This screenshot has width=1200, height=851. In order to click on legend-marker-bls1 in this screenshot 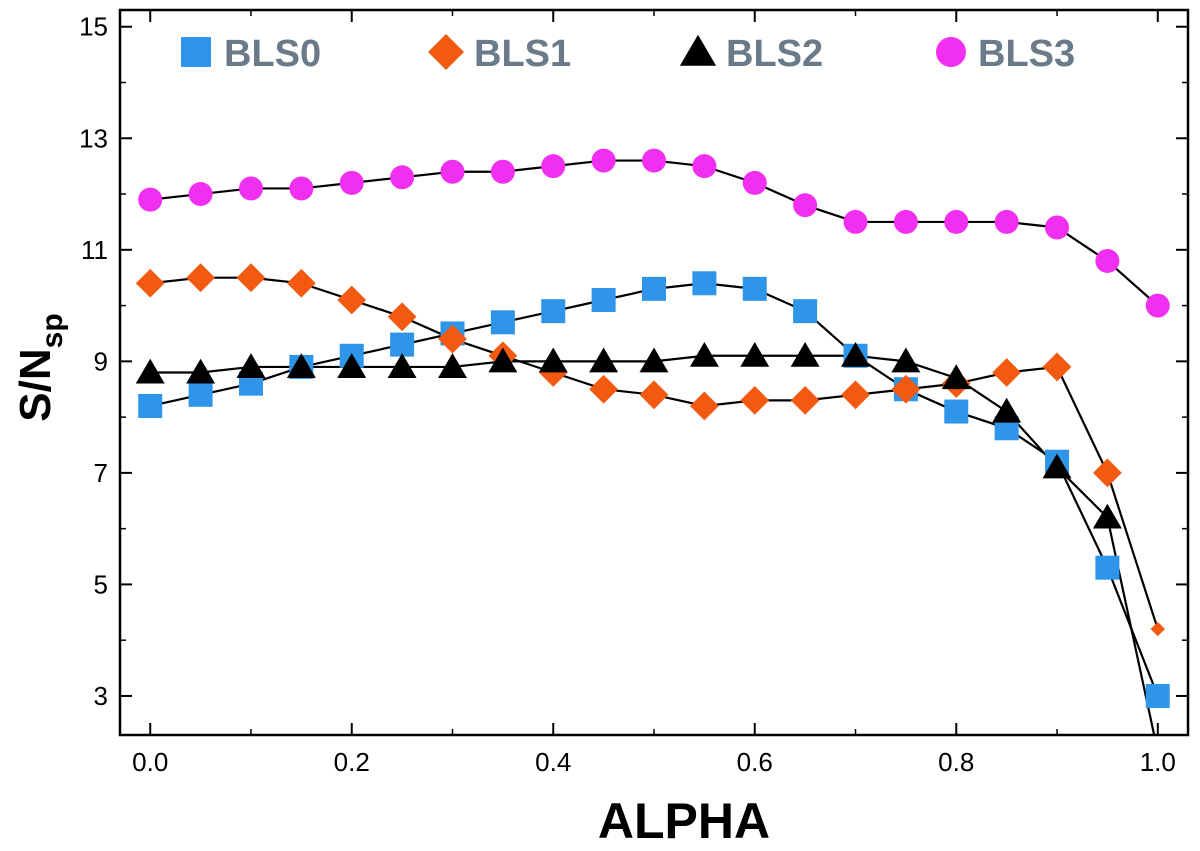, I will do `click(446, 52)`.